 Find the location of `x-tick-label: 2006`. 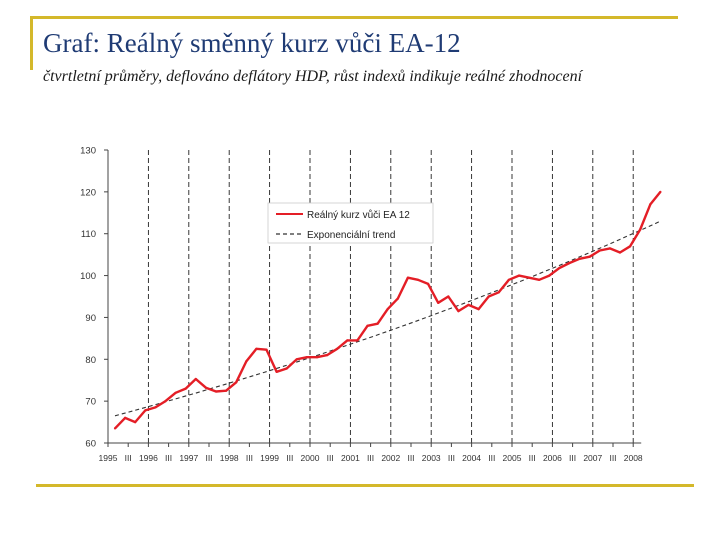

x-tick-label: 2006 is located at coordinates (552, 458).